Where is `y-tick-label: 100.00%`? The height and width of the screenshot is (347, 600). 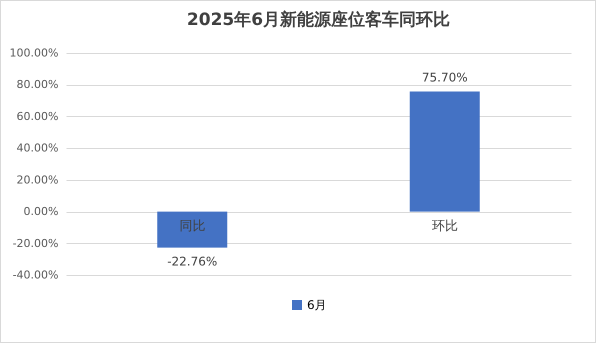
y-tick-label: 100.00% is located at coordinates (34, 53).